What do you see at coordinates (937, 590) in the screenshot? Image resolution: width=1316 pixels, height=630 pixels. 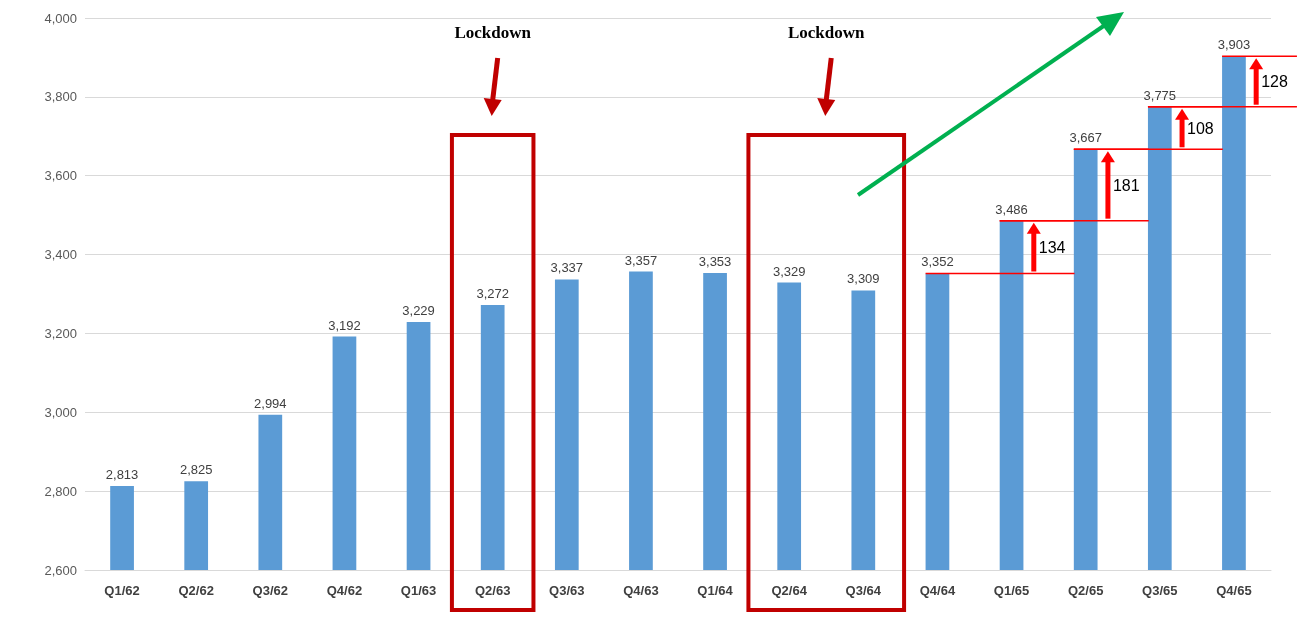 I see `x-tick-label: Q4/64` at bounding box center [937, 590].